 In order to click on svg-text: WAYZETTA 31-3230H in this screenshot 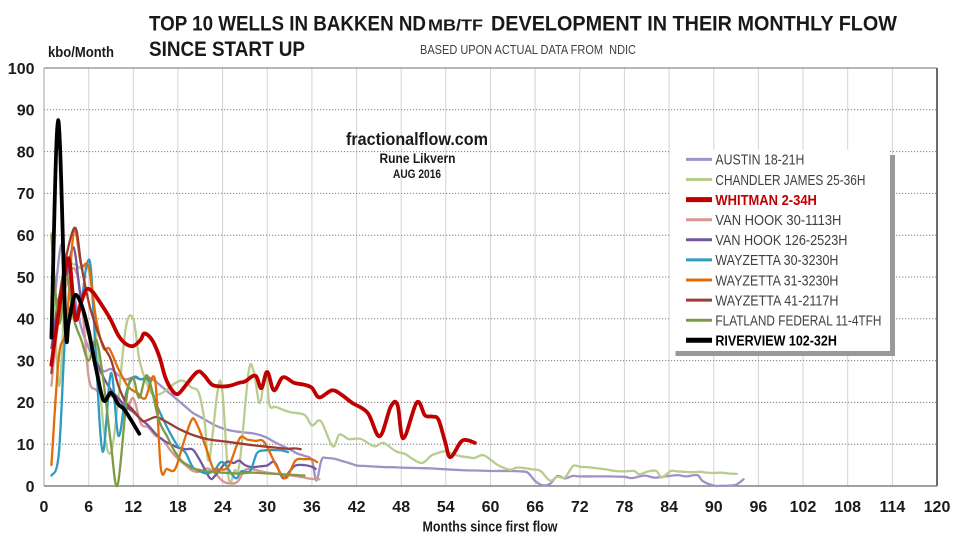, I will do `click(776, 281)`.